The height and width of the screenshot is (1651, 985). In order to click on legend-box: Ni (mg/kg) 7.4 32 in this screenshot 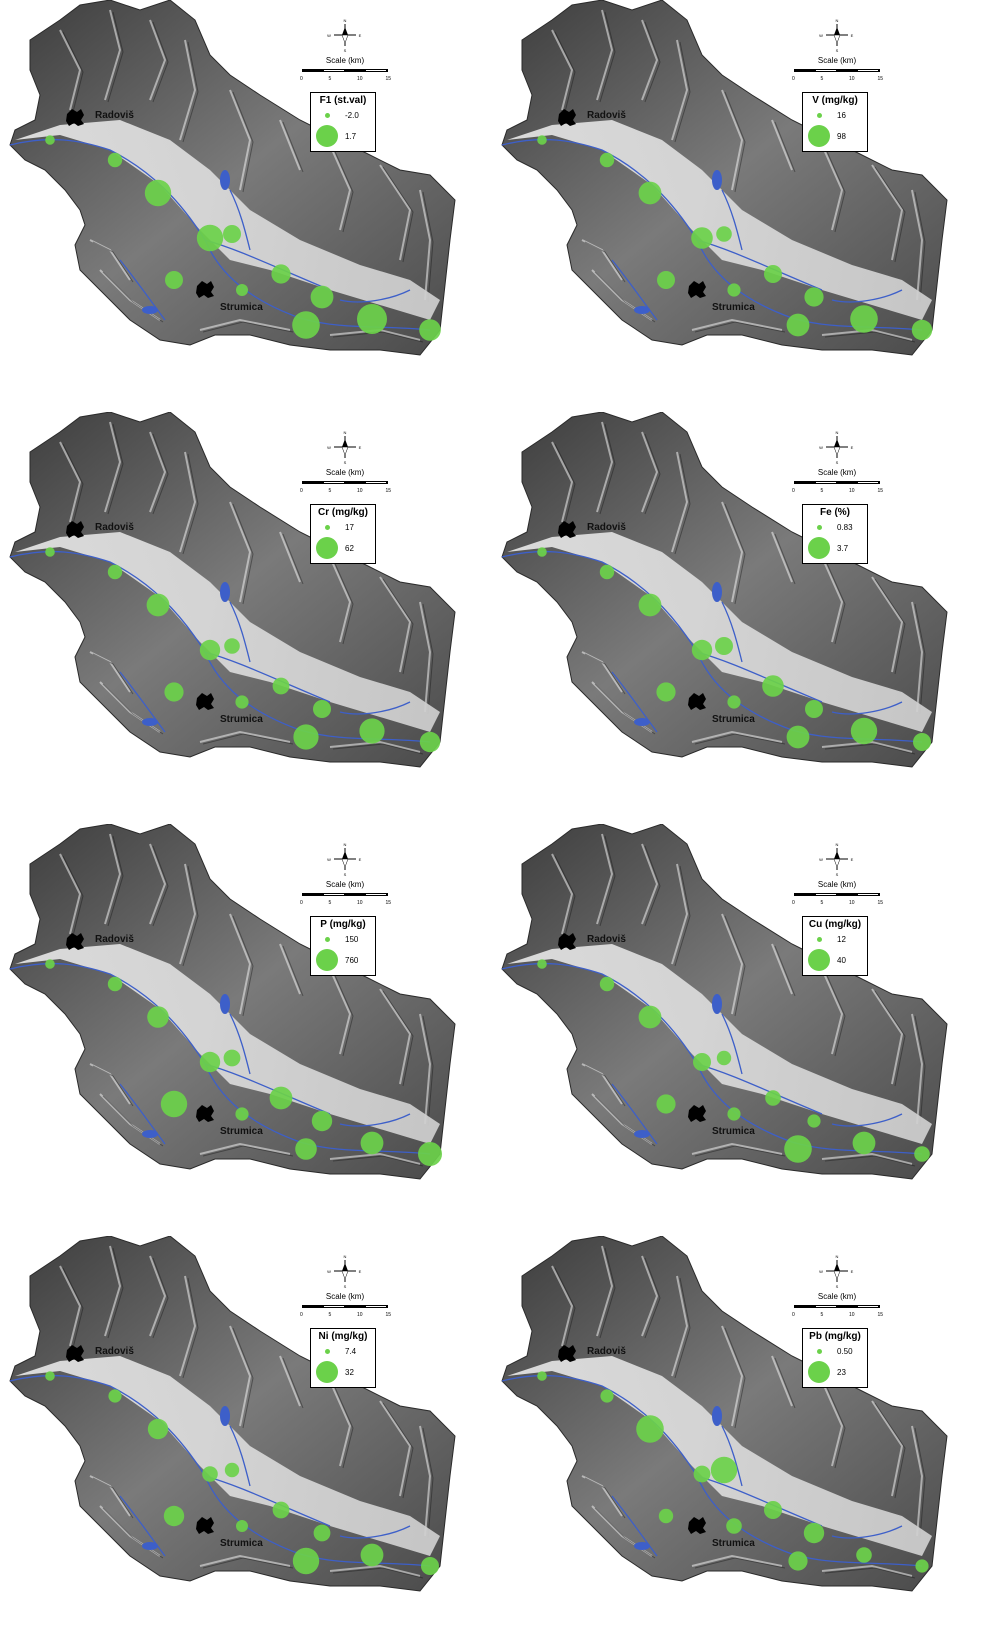, I will do `click(343, 1358)`.